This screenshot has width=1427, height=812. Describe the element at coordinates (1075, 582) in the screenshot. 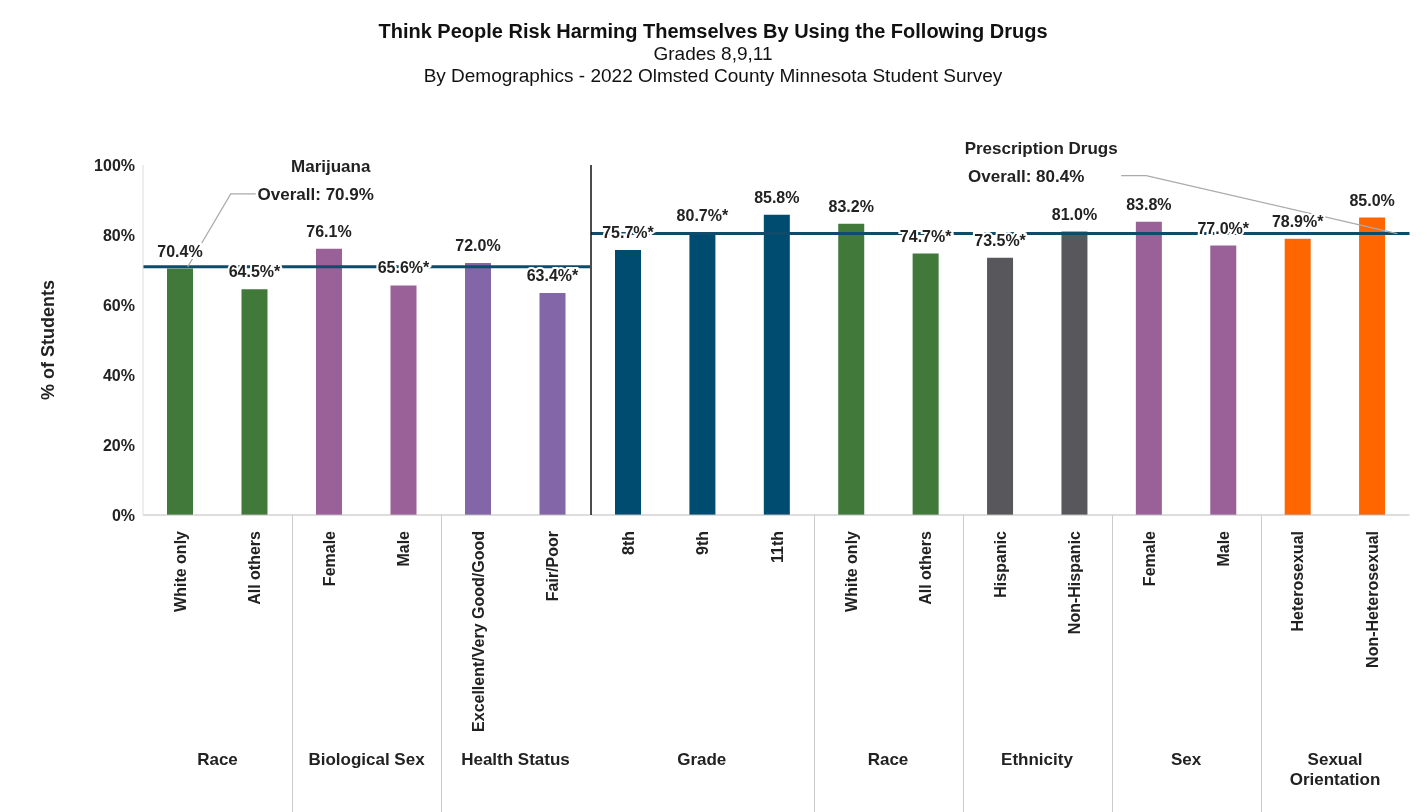

I see `x-tick-label: Non-Hispanic` at that location.